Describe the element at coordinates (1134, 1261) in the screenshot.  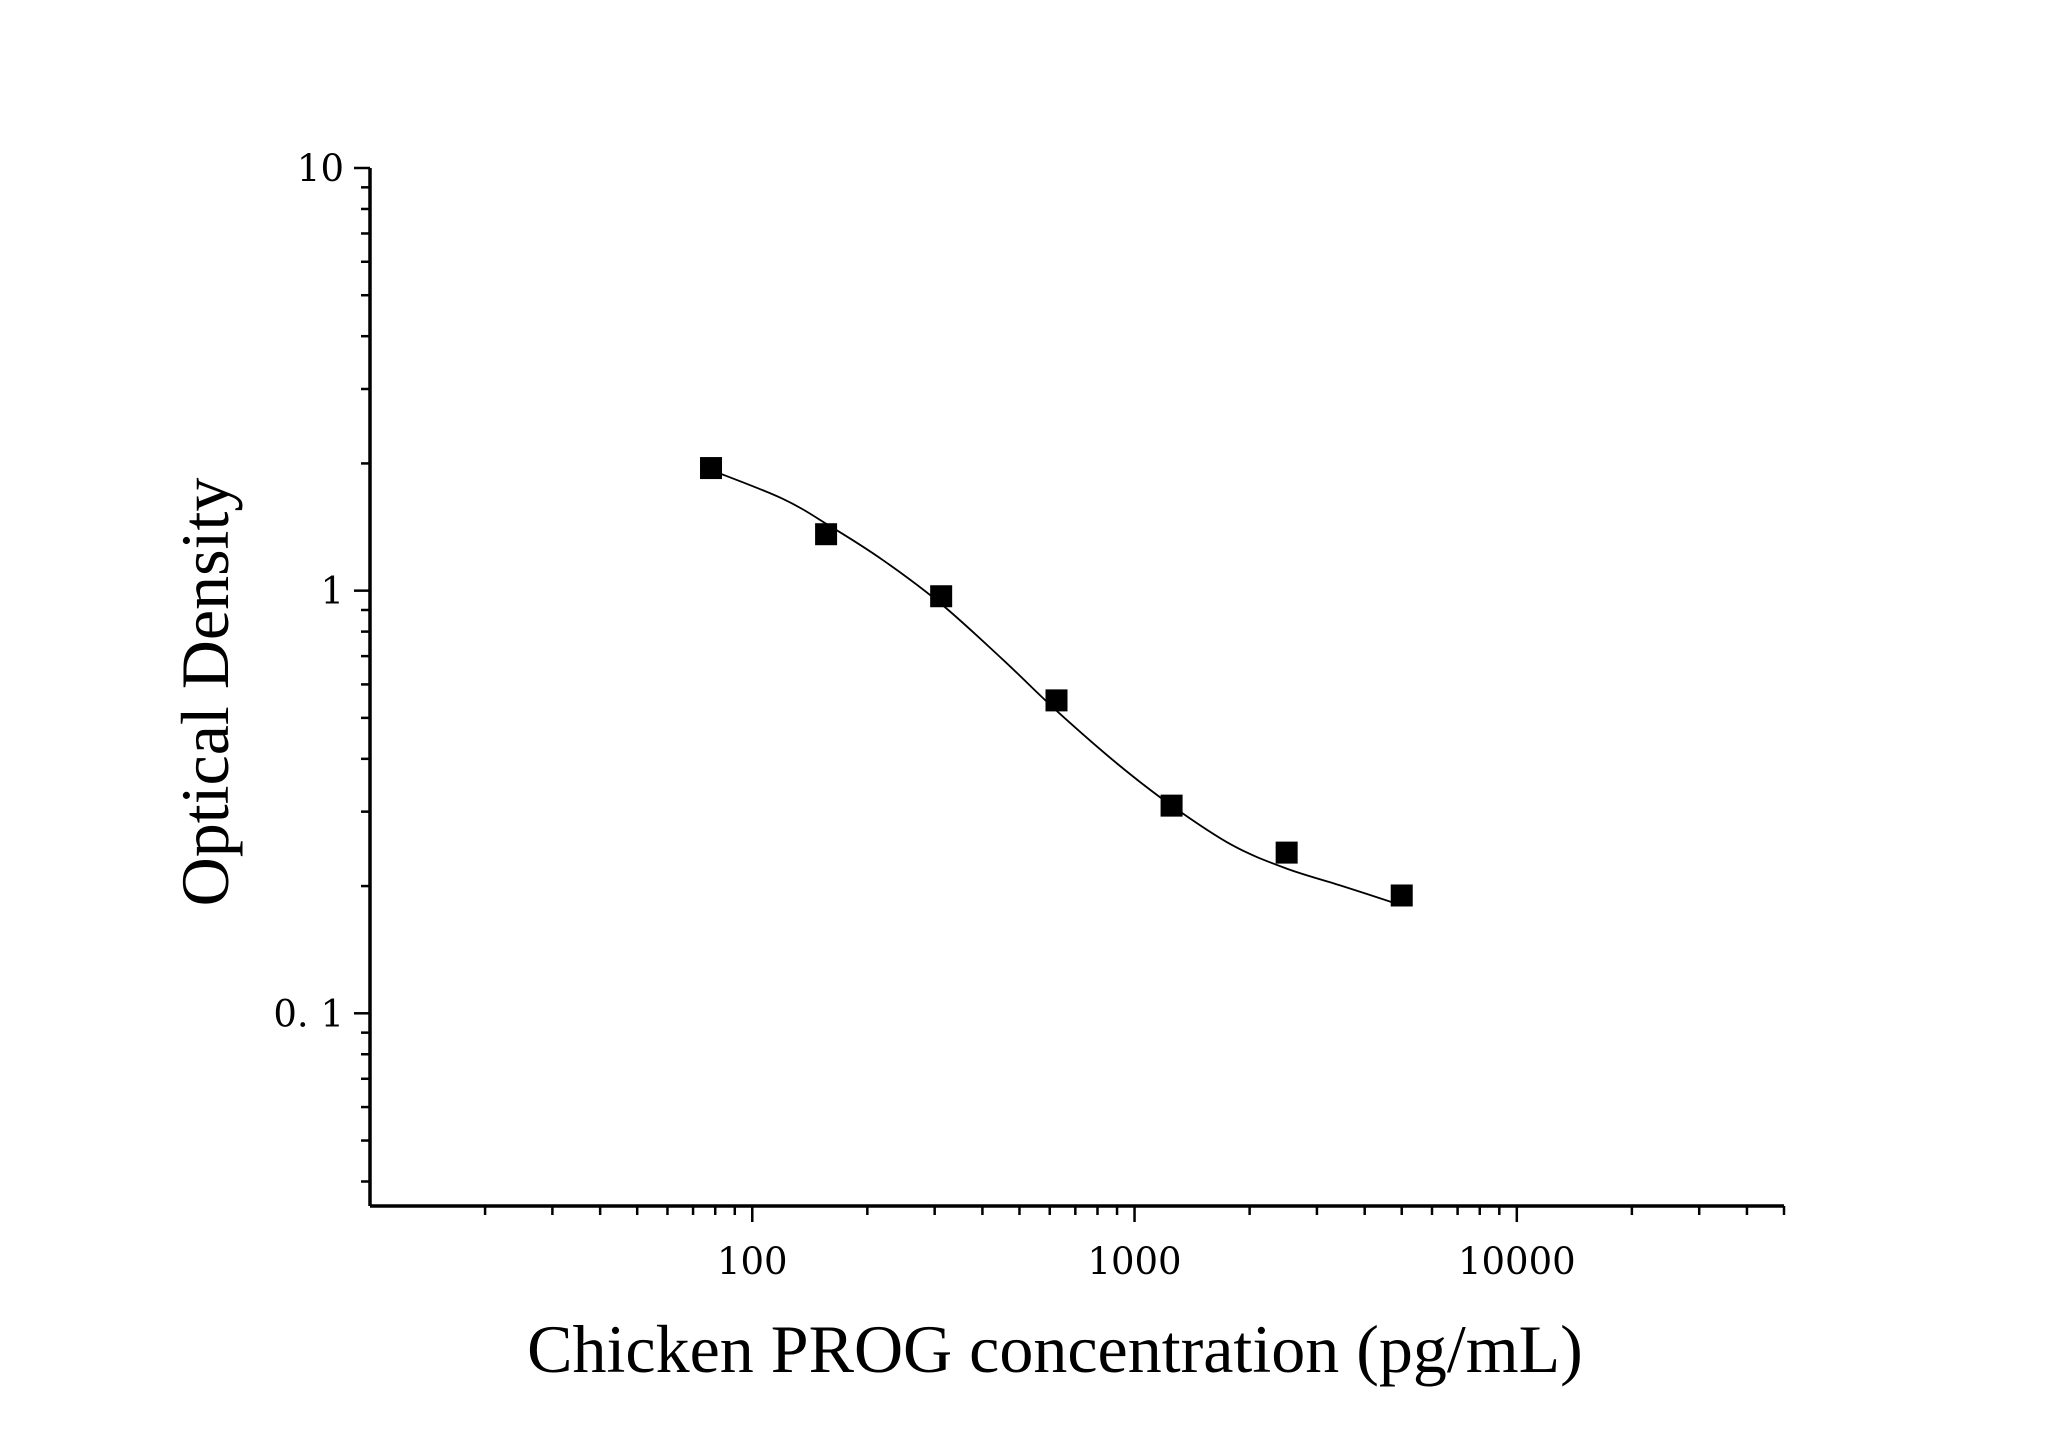
I see `x-tick-label: 1000` at that location.